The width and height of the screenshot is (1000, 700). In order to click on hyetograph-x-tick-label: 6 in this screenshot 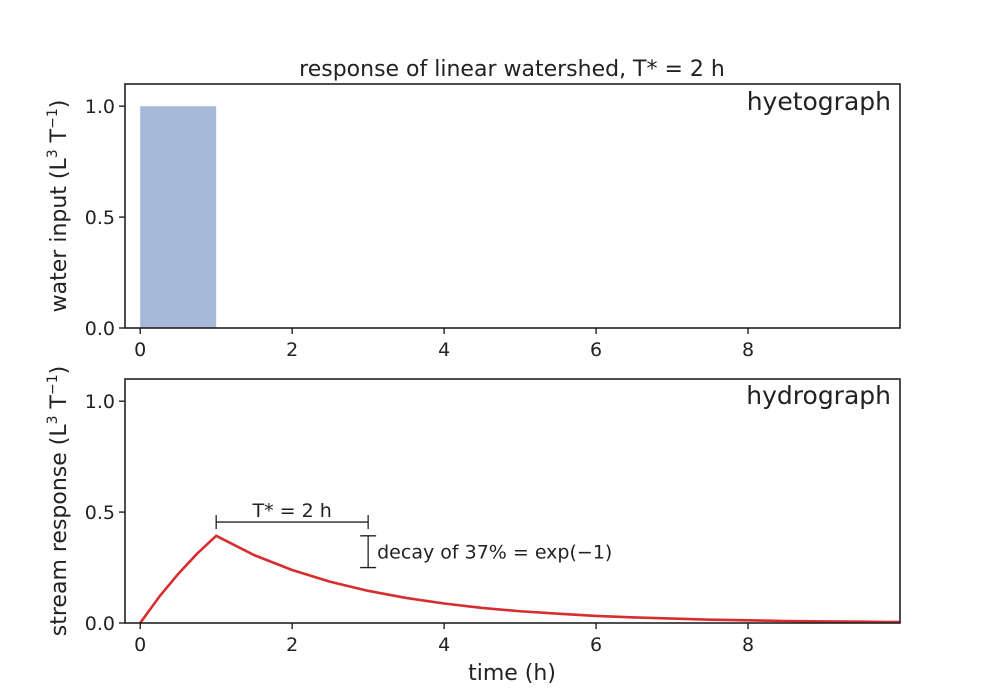, I will do `click(596, 350)`.